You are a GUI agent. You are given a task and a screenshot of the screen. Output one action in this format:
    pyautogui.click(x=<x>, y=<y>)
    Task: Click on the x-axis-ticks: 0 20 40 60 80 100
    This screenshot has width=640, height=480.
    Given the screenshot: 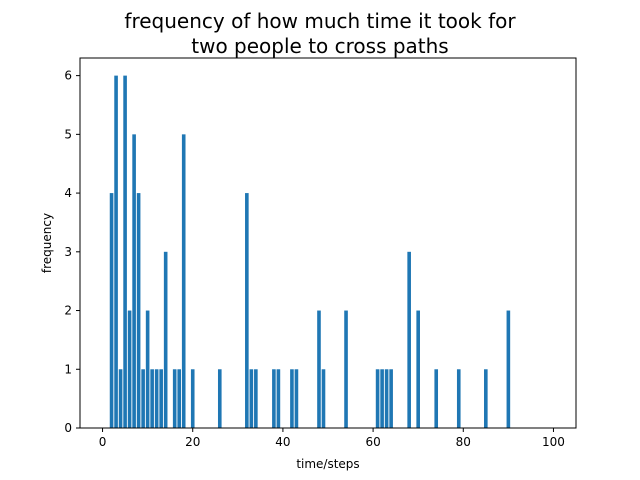 What is the action you would take?
    pyautogui.click(x=332, y=438)
    